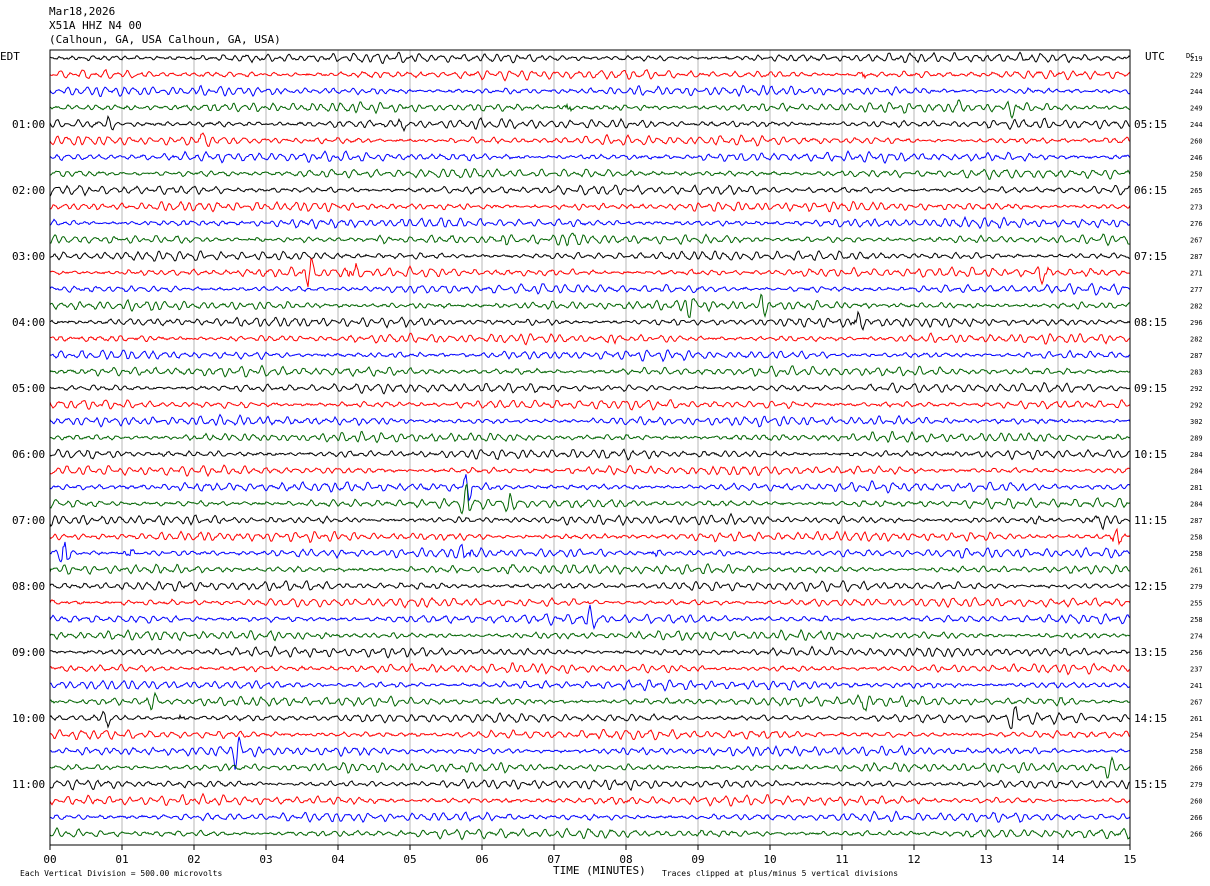 This screenshot has height=886, width=1210. I want to click on x-tick-label: 07, so click(553, 859).